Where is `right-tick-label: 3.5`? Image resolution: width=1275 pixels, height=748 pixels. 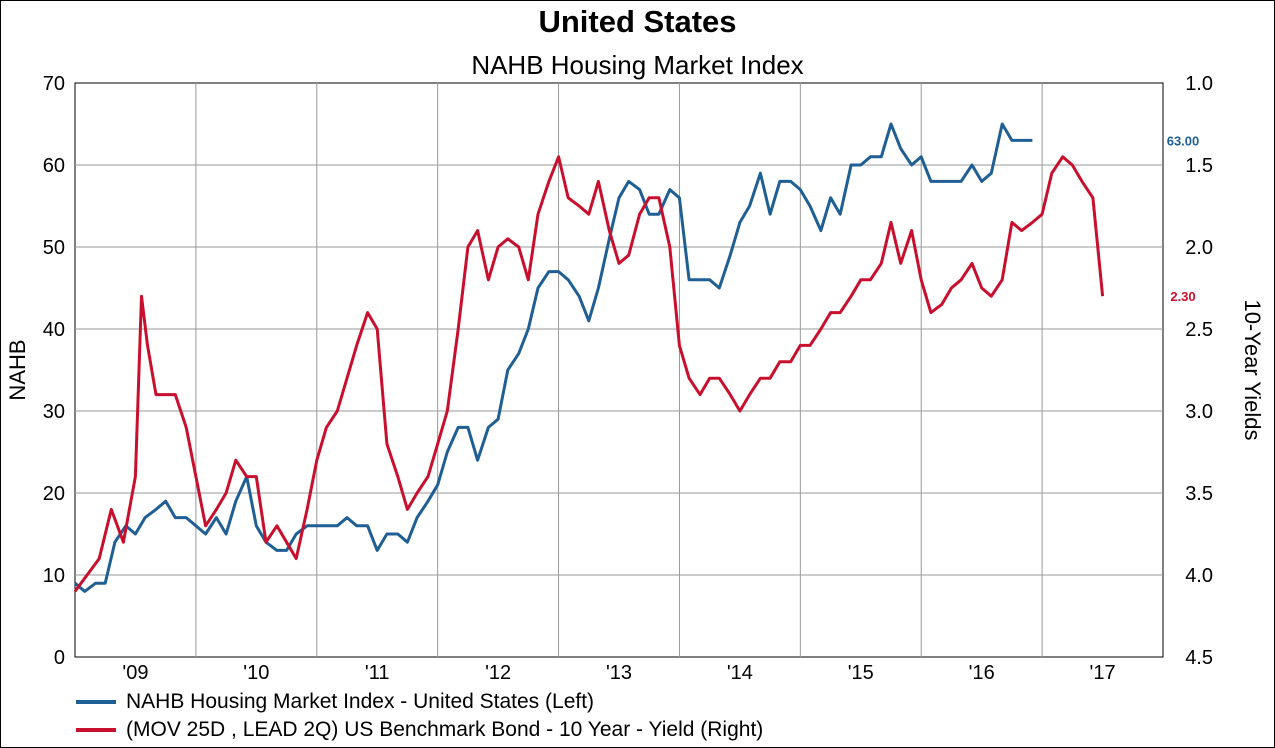 right-tick-label: 3.5 is located at coordinates (1199, 494).